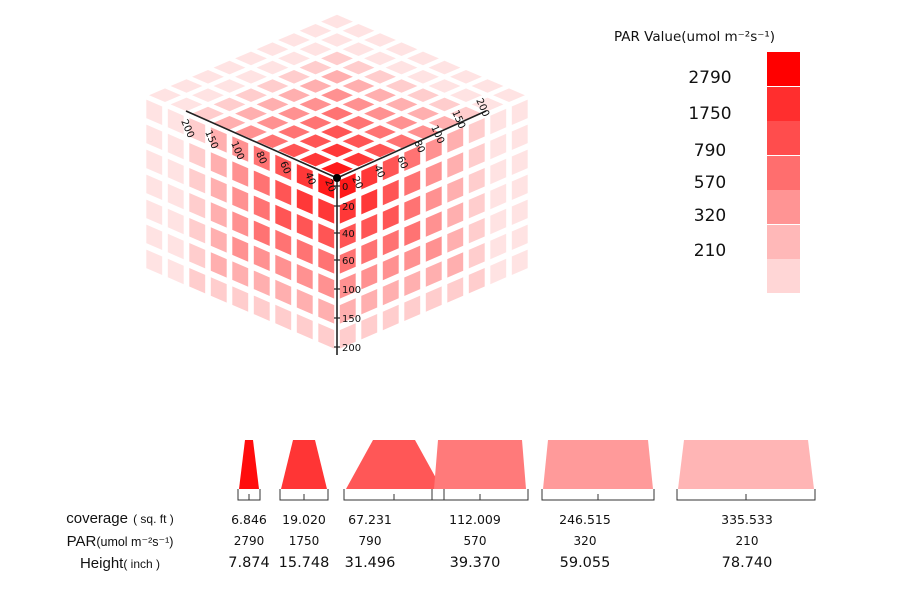 The image size is (913, 595). Describe the element at coordinates (710, 114) in the screenshot. I see `legend-label: 1750` at that location.